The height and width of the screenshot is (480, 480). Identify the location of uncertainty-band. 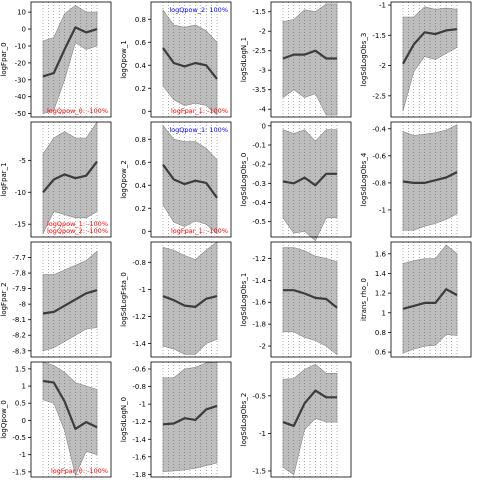
(190, 298).